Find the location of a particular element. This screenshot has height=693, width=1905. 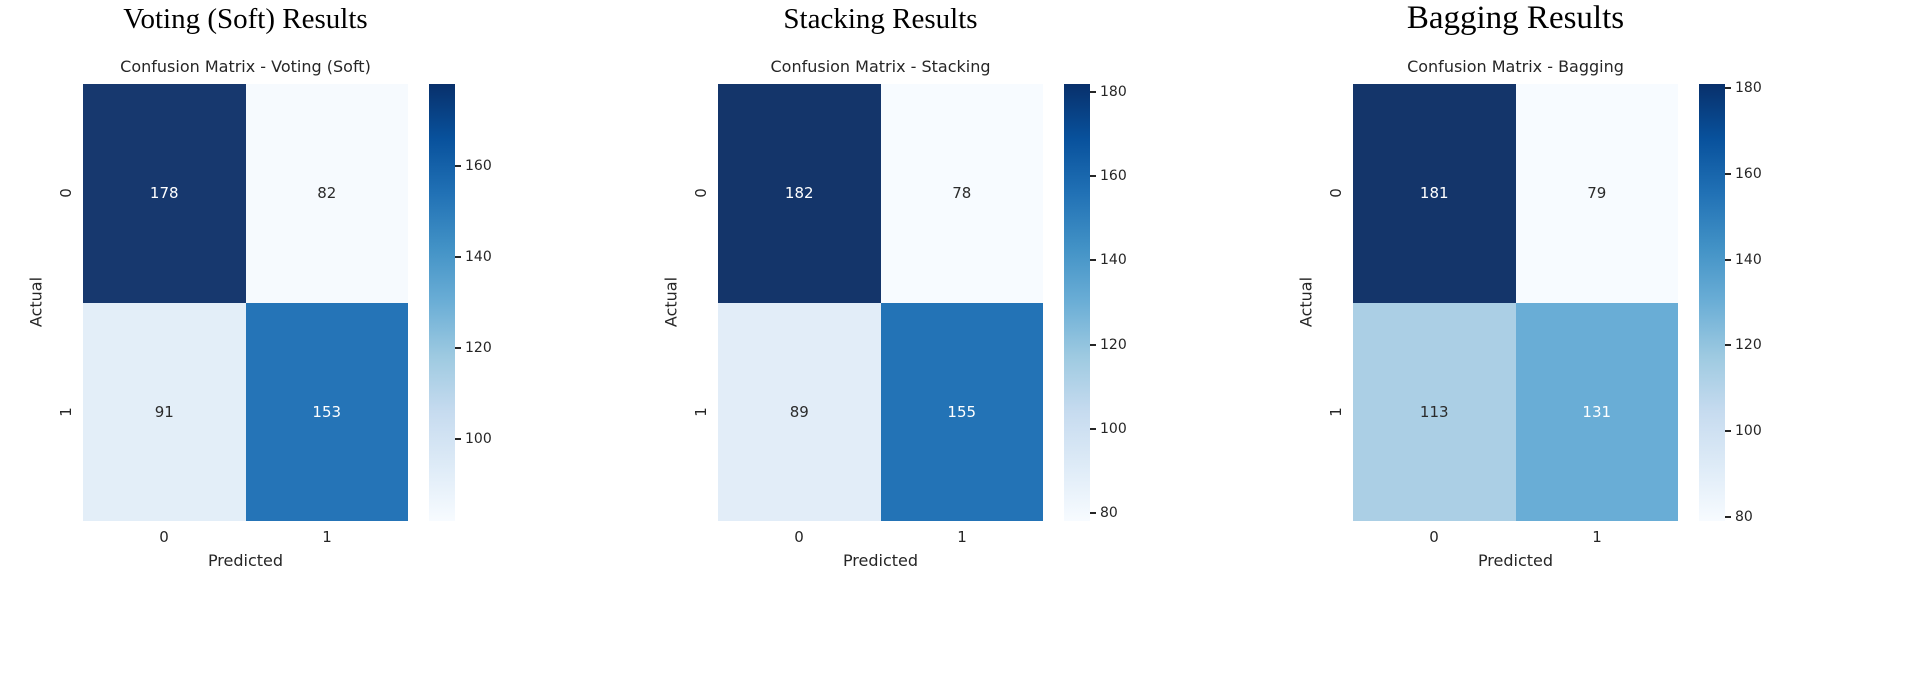

matrix-cell: 182 is located at coordinates (799, 193).